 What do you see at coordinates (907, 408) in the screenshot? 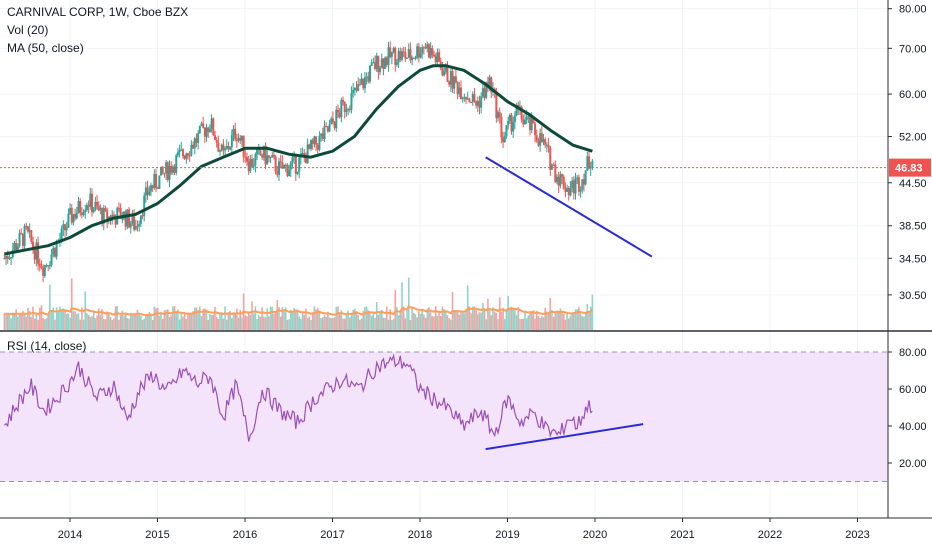
I see `rsi-axis: 80.00 60.00 40.00 20.00` at bounding box center [907, 408].